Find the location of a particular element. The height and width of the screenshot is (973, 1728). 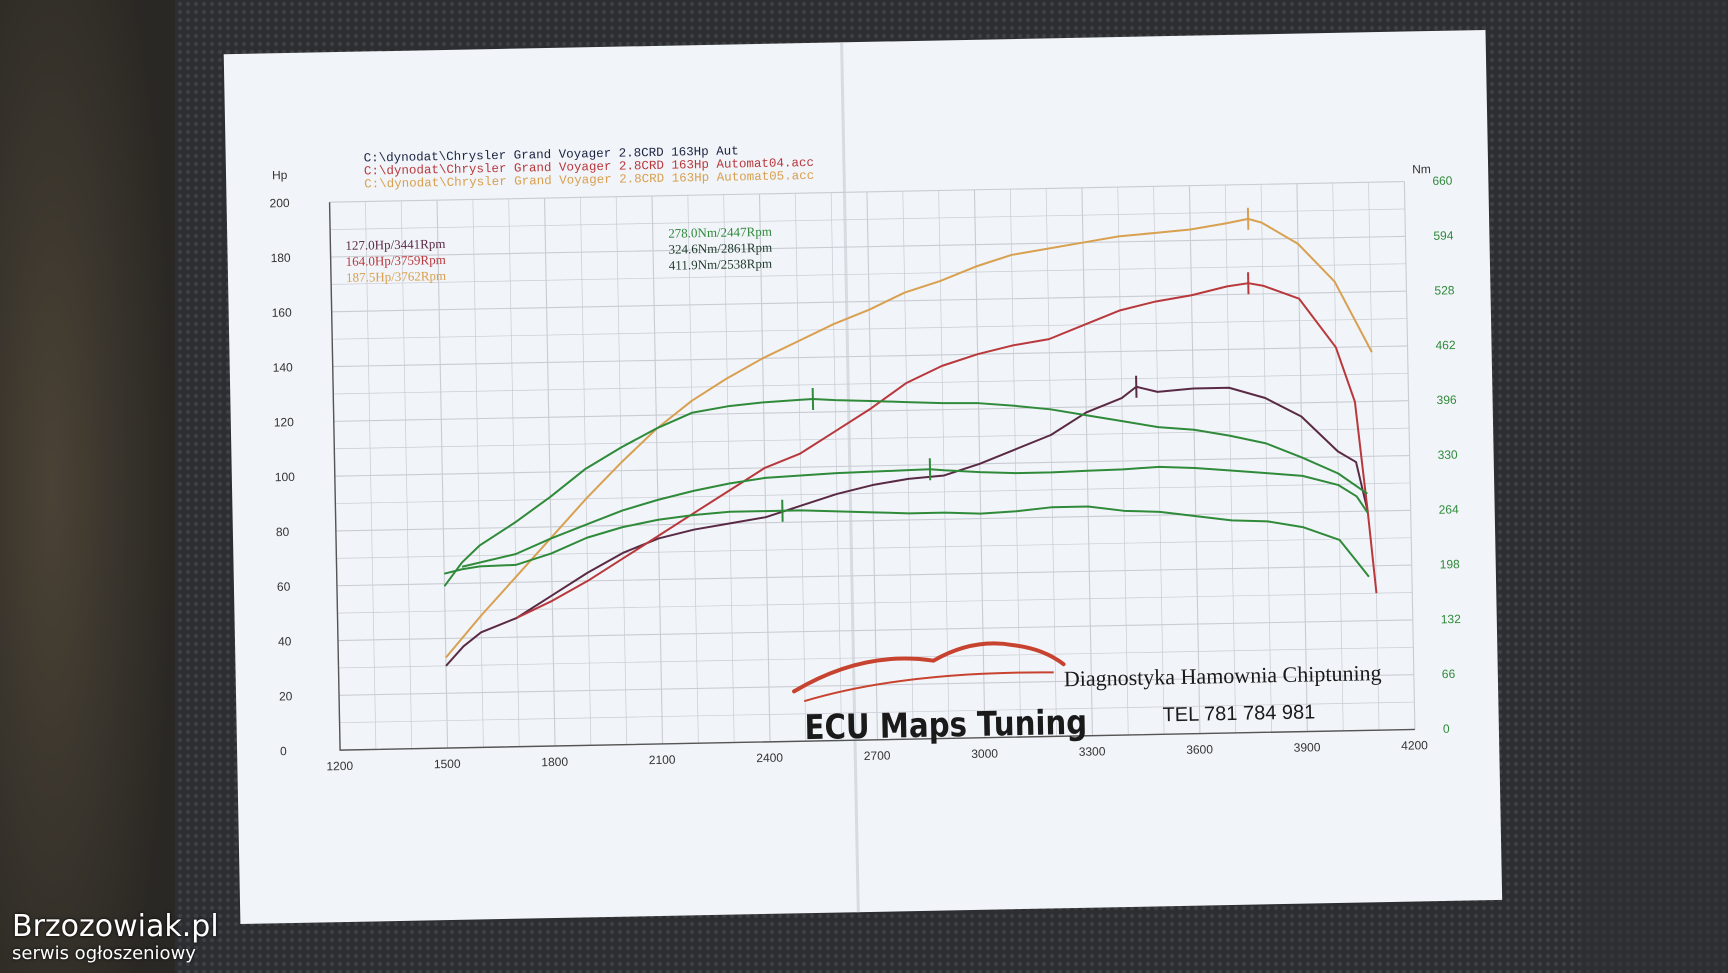

torque-peak-stage1: 324.6Nm/2861Rpm is located at coordinates (720, 248).